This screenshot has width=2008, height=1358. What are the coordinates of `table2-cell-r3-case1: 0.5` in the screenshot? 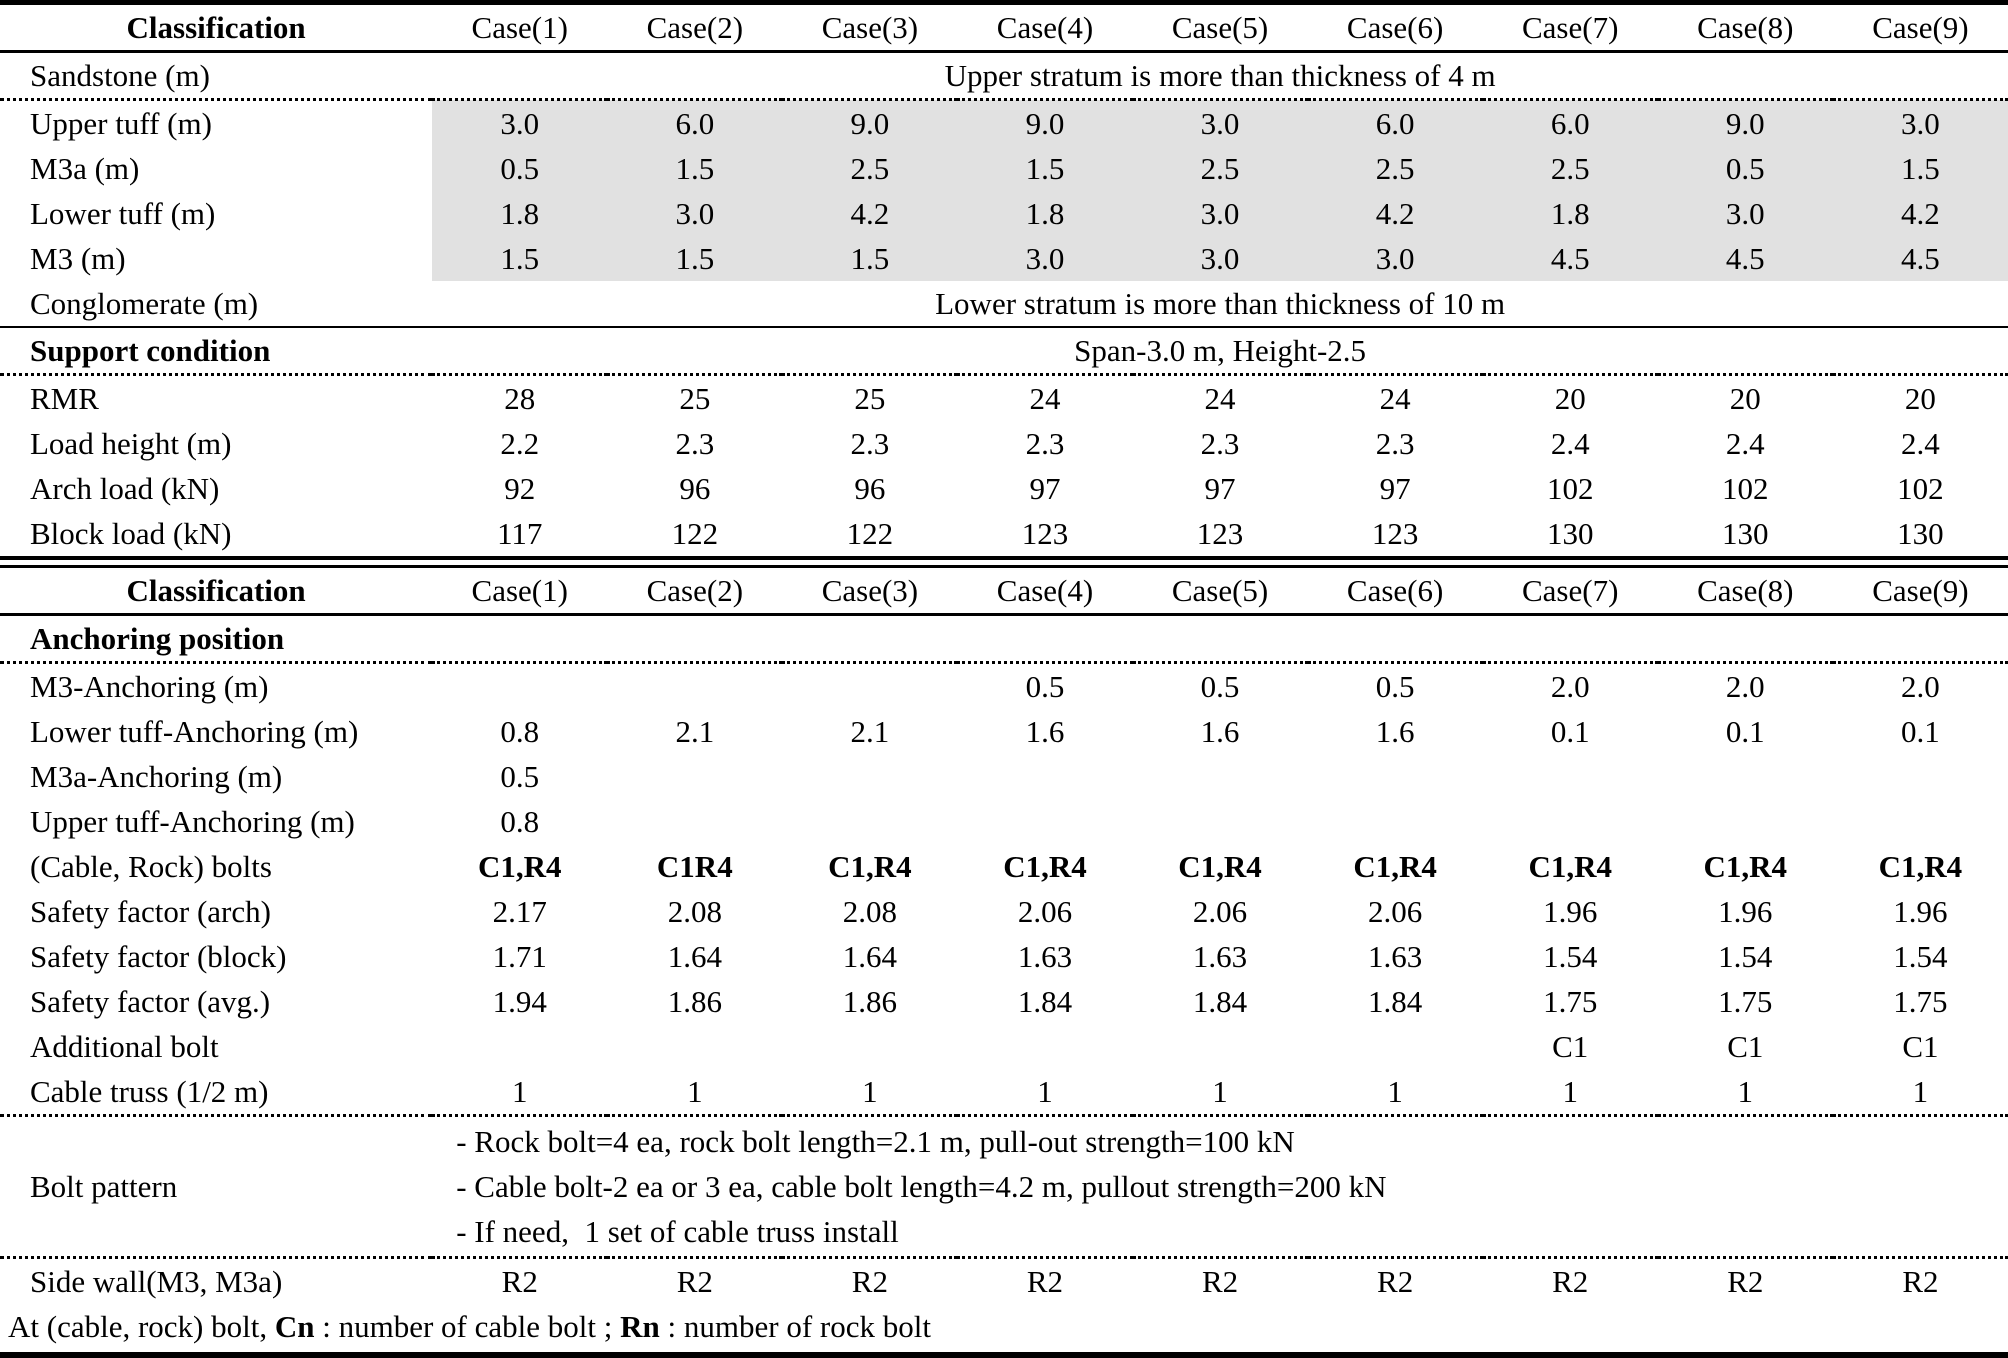 It's located at (520, 776).